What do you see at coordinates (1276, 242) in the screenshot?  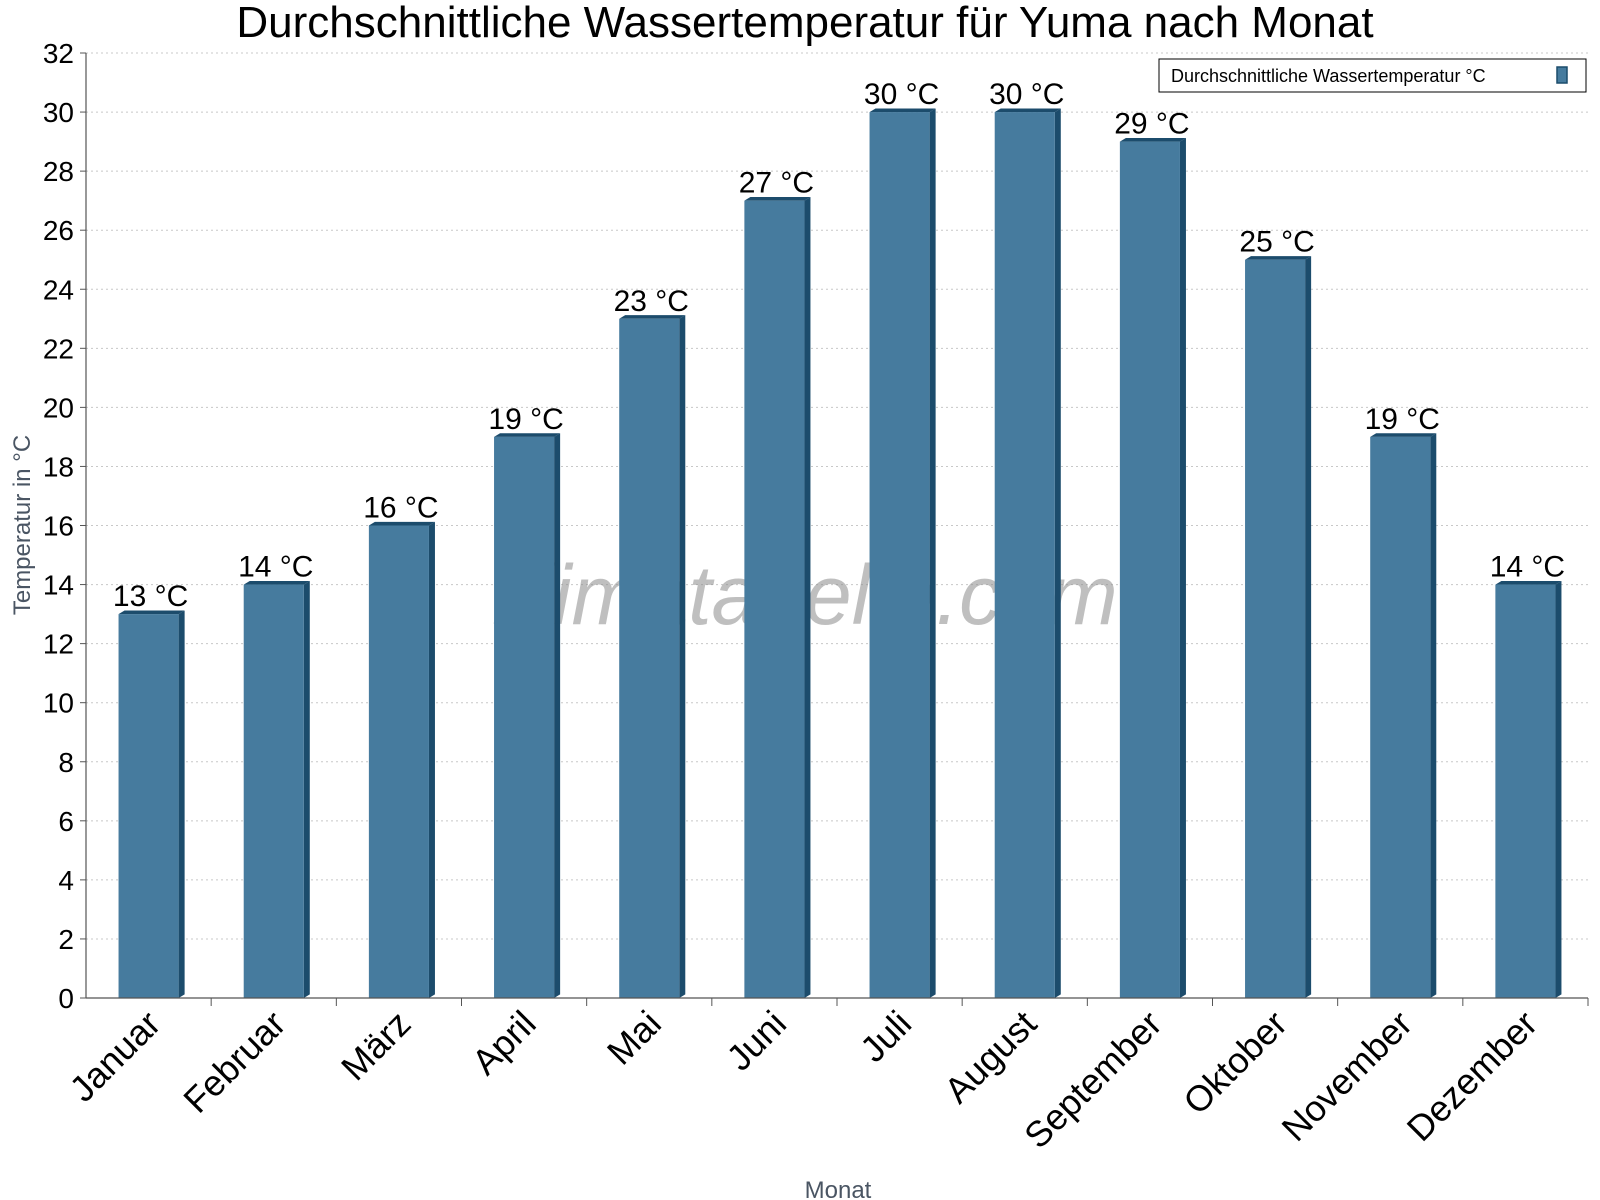 I see `data-label: 25 °C` at bounding box center [1276, 242].